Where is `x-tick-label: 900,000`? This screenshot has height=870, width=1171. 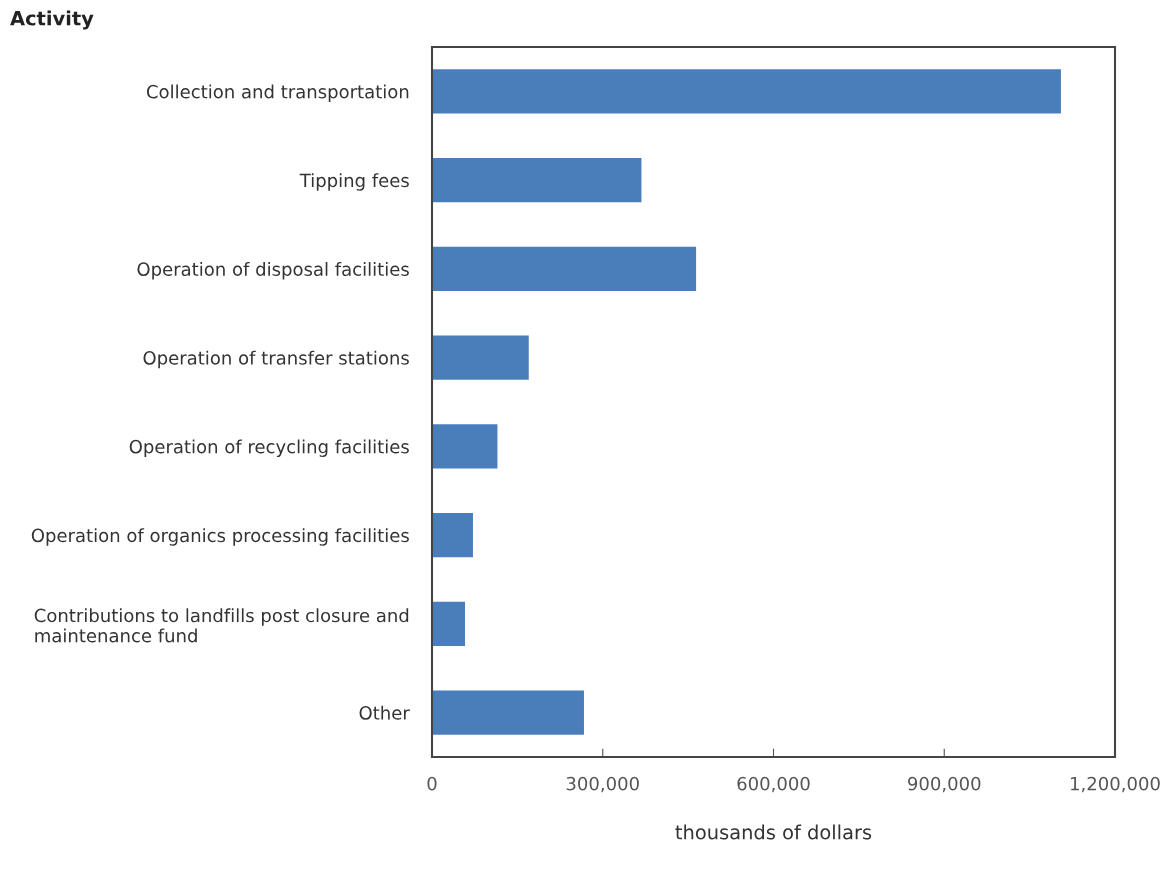 x-tick-label: 900,000 is located at coordinates (944, 784).